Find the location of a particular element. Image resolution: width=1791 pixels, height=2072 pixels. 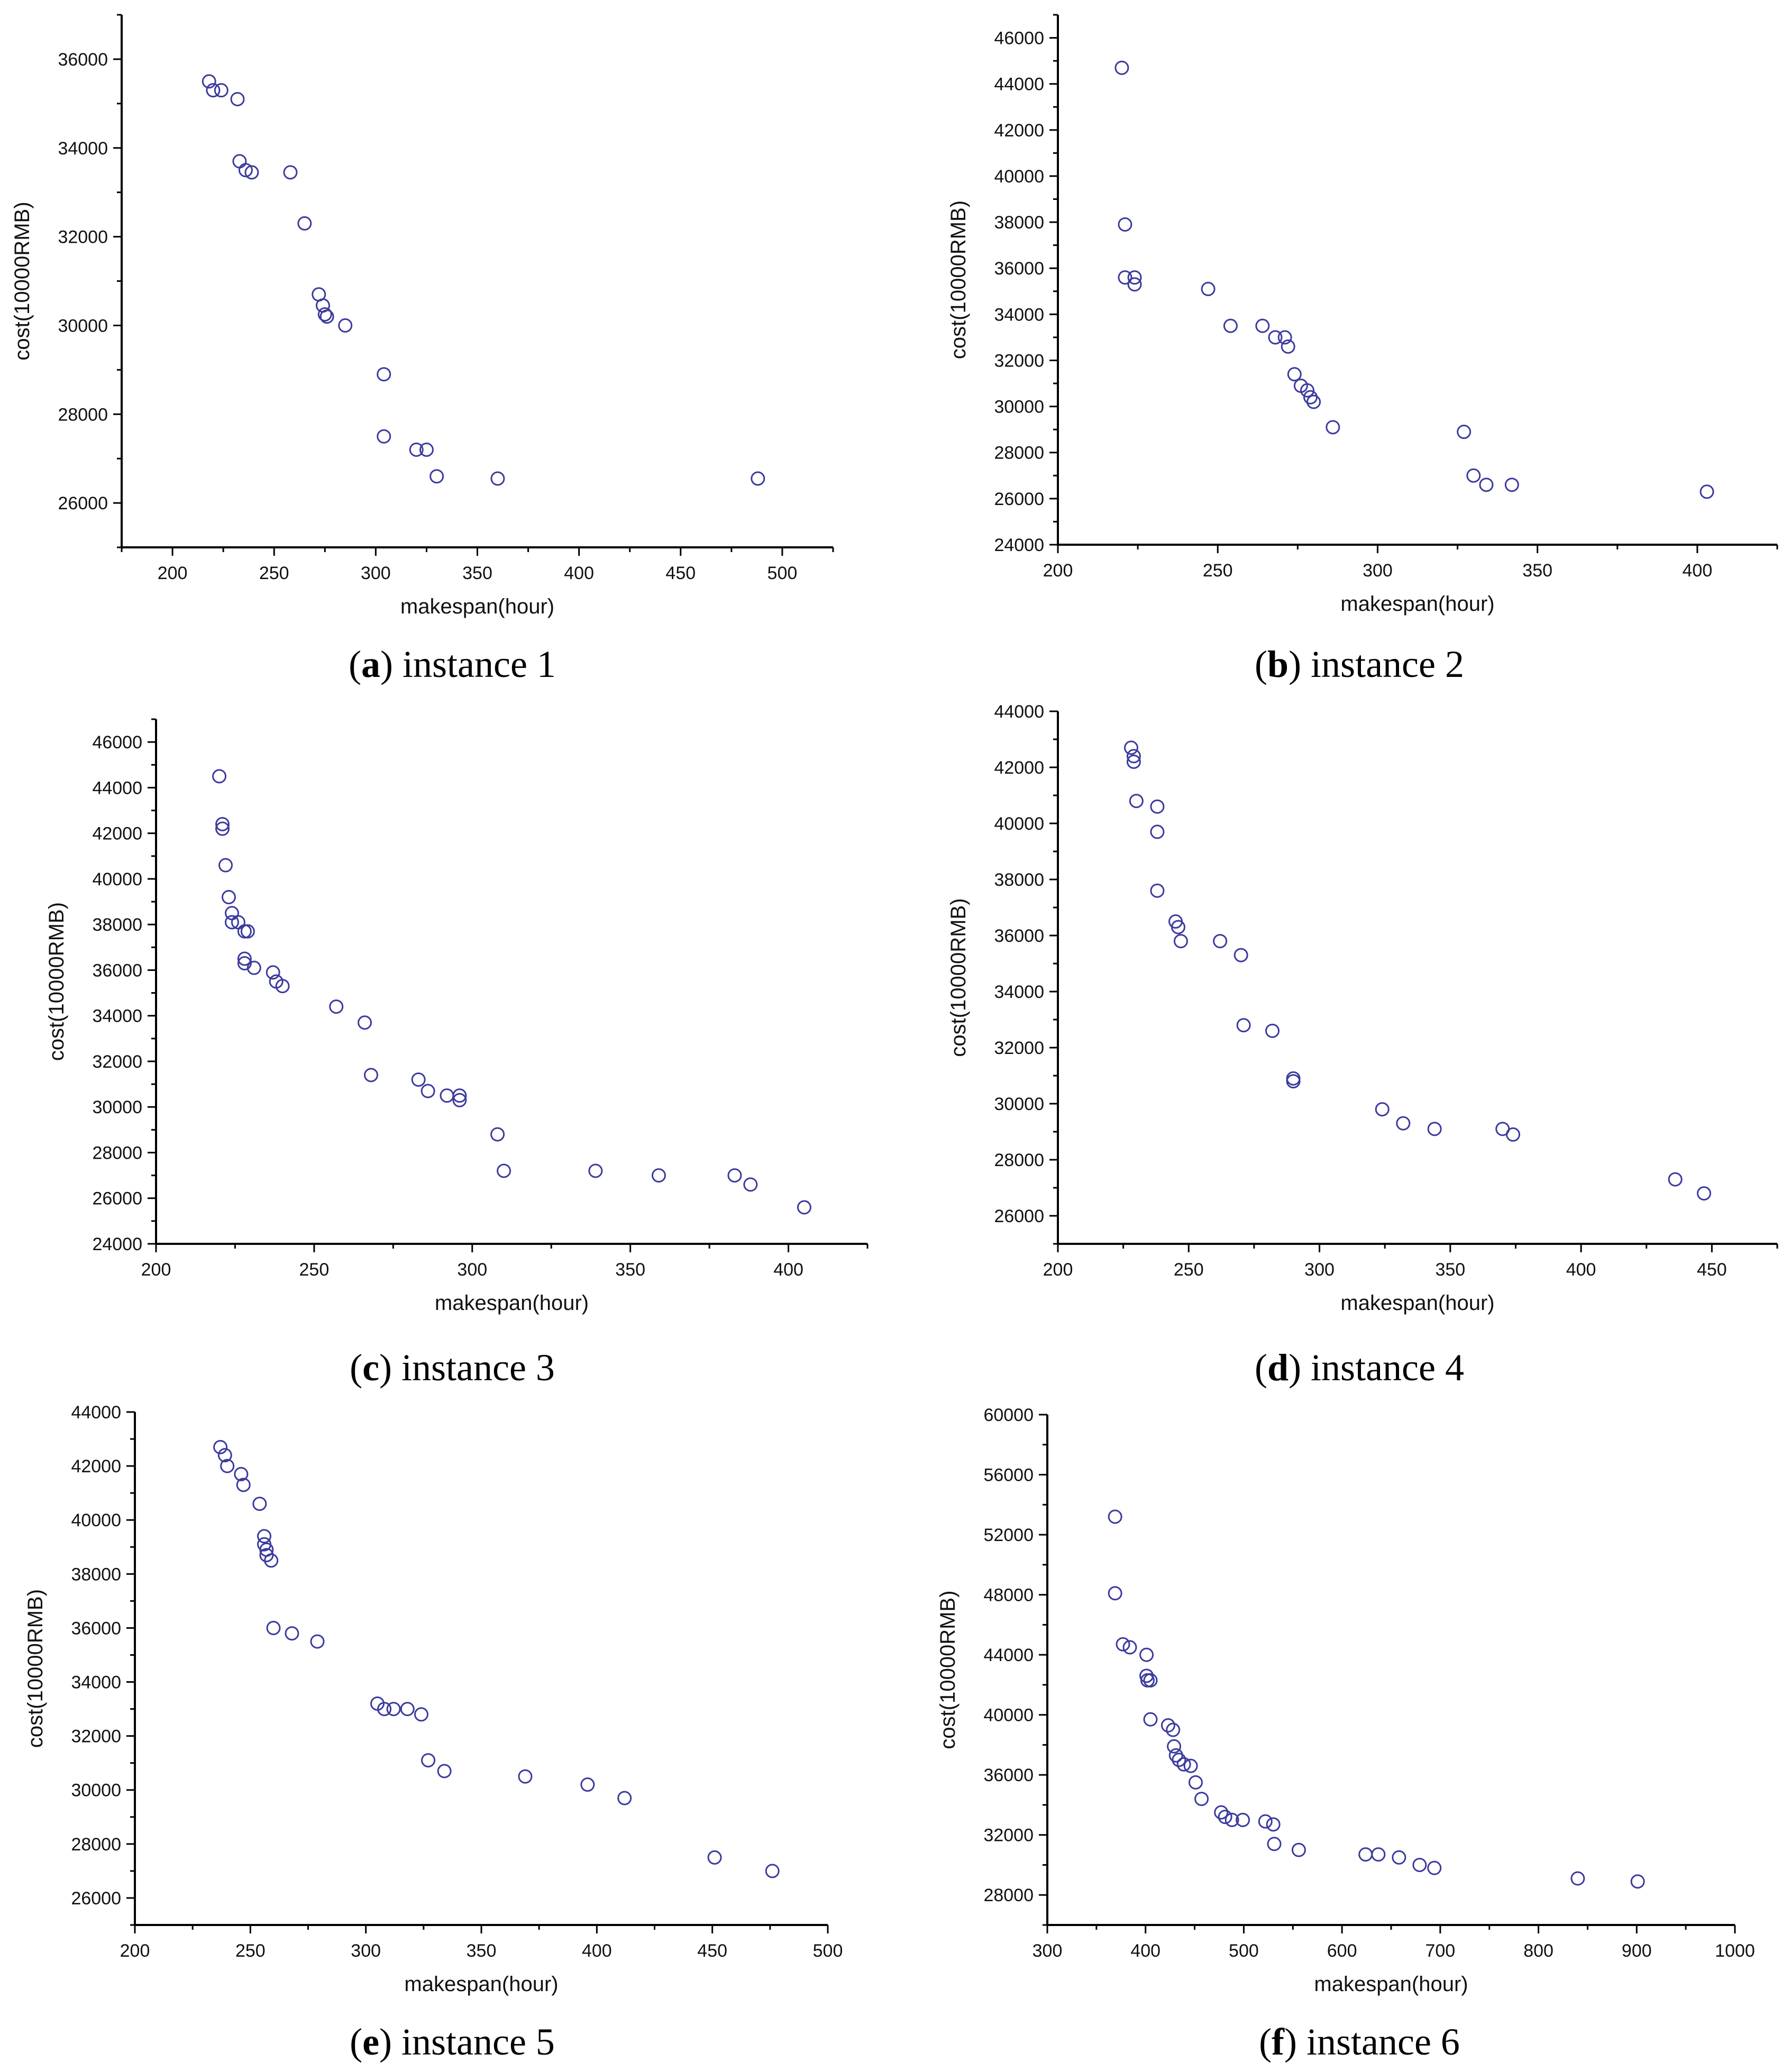

x-tick-label: 250 is located at coordinates (1218, 571).